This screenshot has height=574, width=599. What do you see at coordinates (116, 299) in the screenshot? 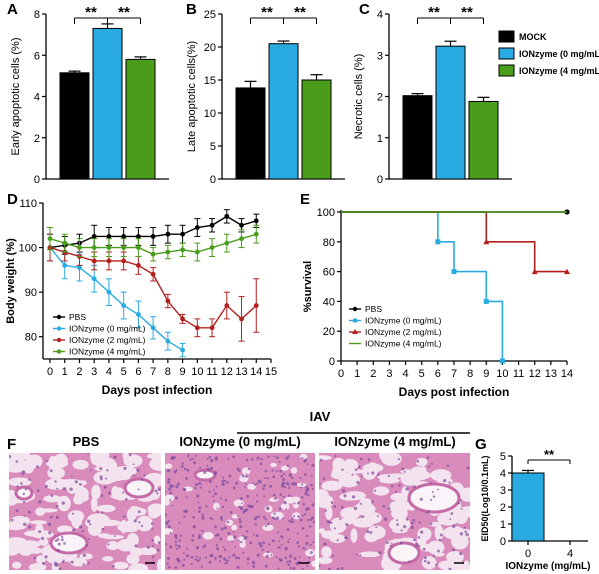
I see `series-line` at bounding box center [116, 299].